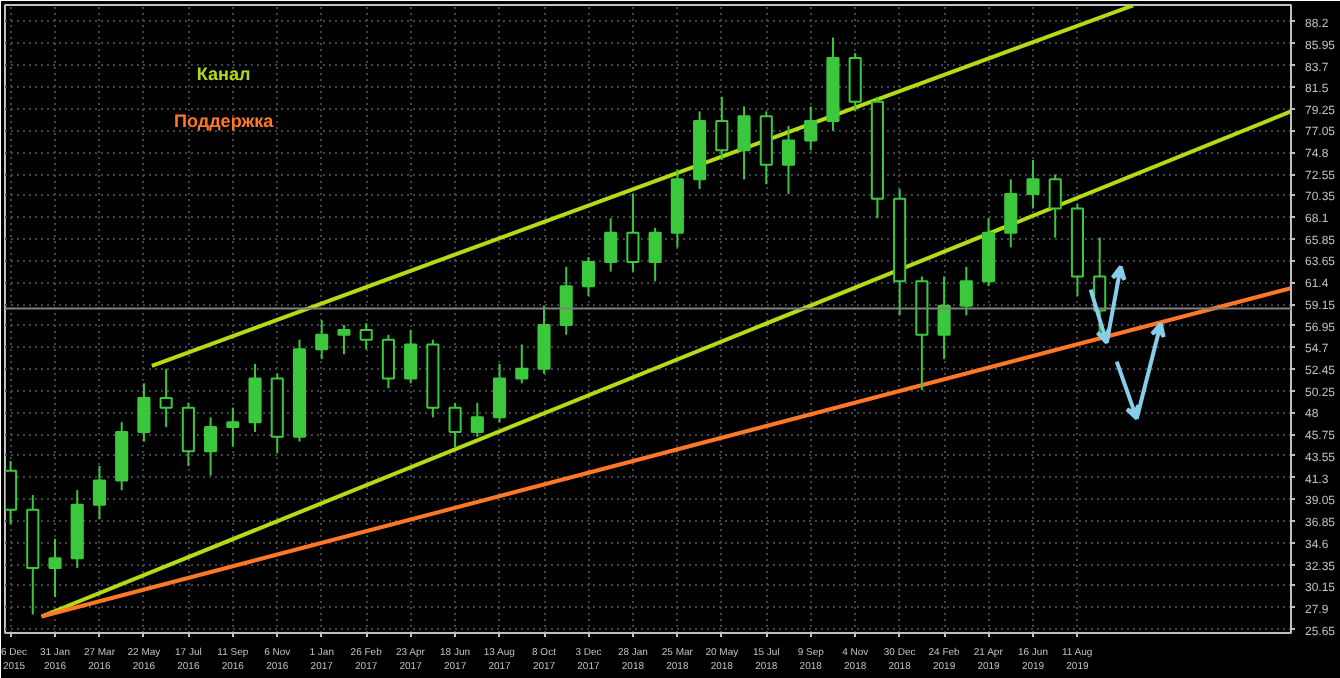  What do you see at coordinates (223, 74) in the screenshot?
I see `text: Канал` at bounding box center [223, 74].